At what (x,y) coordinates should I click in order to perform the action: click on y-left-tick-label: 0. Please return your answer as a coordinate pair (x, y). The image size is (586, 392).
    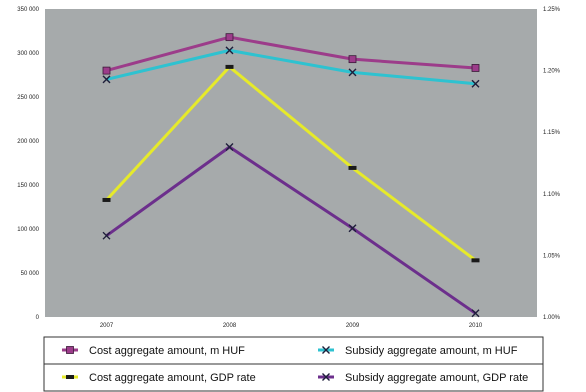
    Looking at the image, I should click on (38, 318).